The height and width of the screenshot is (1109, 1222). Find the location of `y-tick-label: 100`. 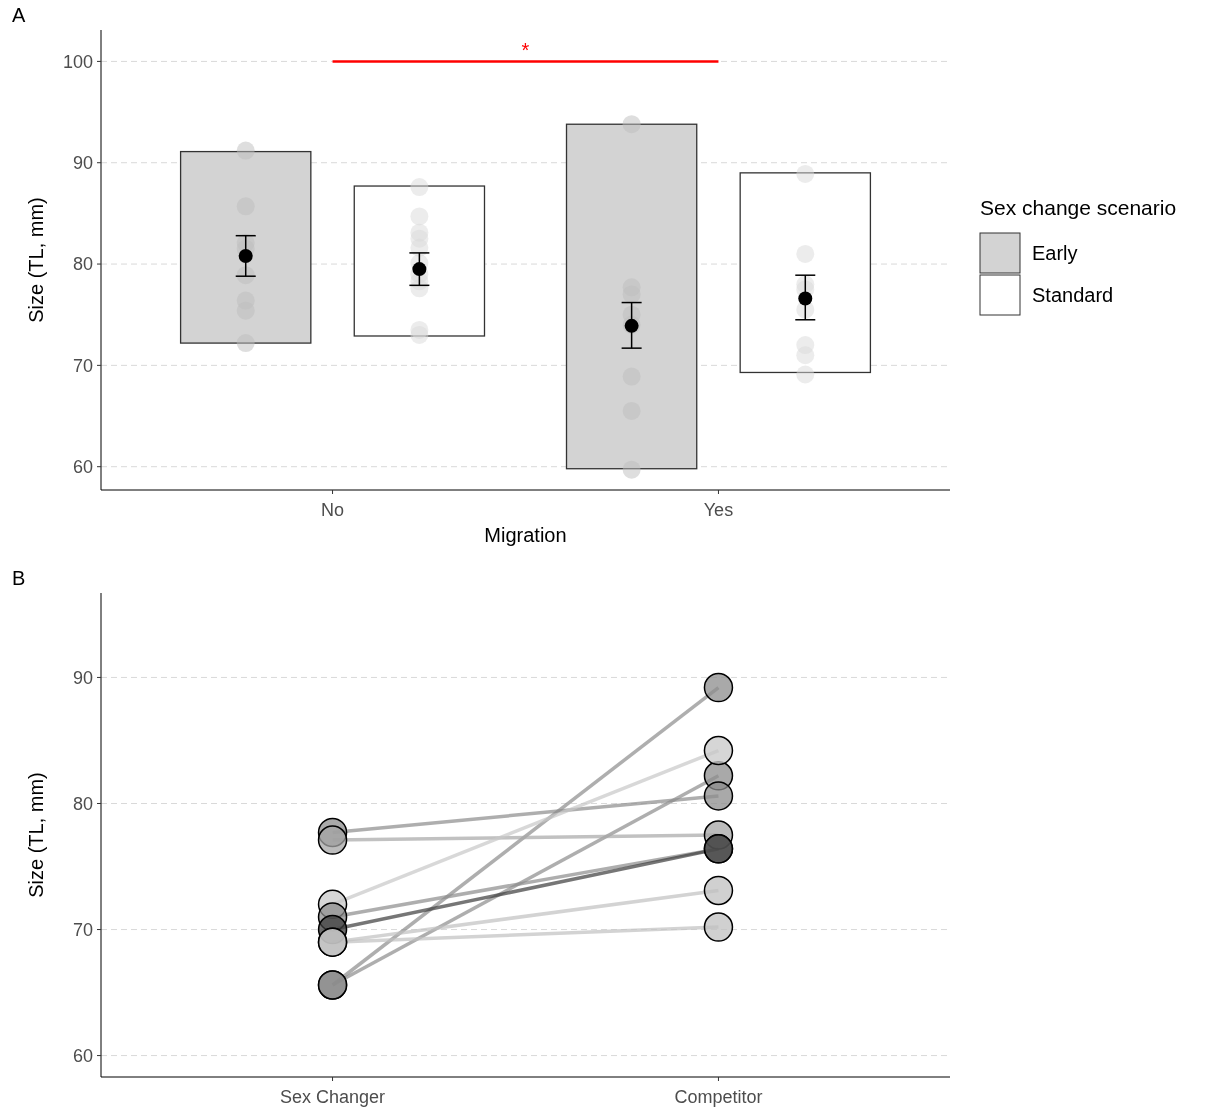

y-tick-label: 100 is located at coordinates (77, 61).